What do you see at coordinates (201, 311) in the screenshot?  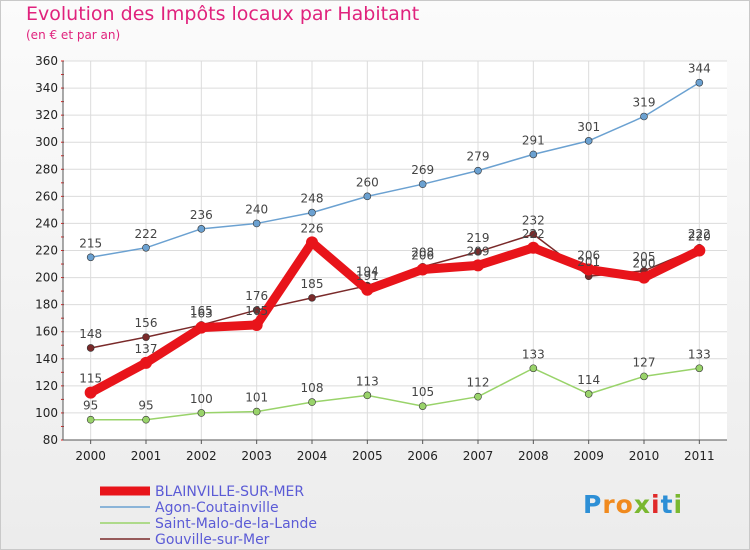 I see `data-label: 165` at bounding box center [201, 311].